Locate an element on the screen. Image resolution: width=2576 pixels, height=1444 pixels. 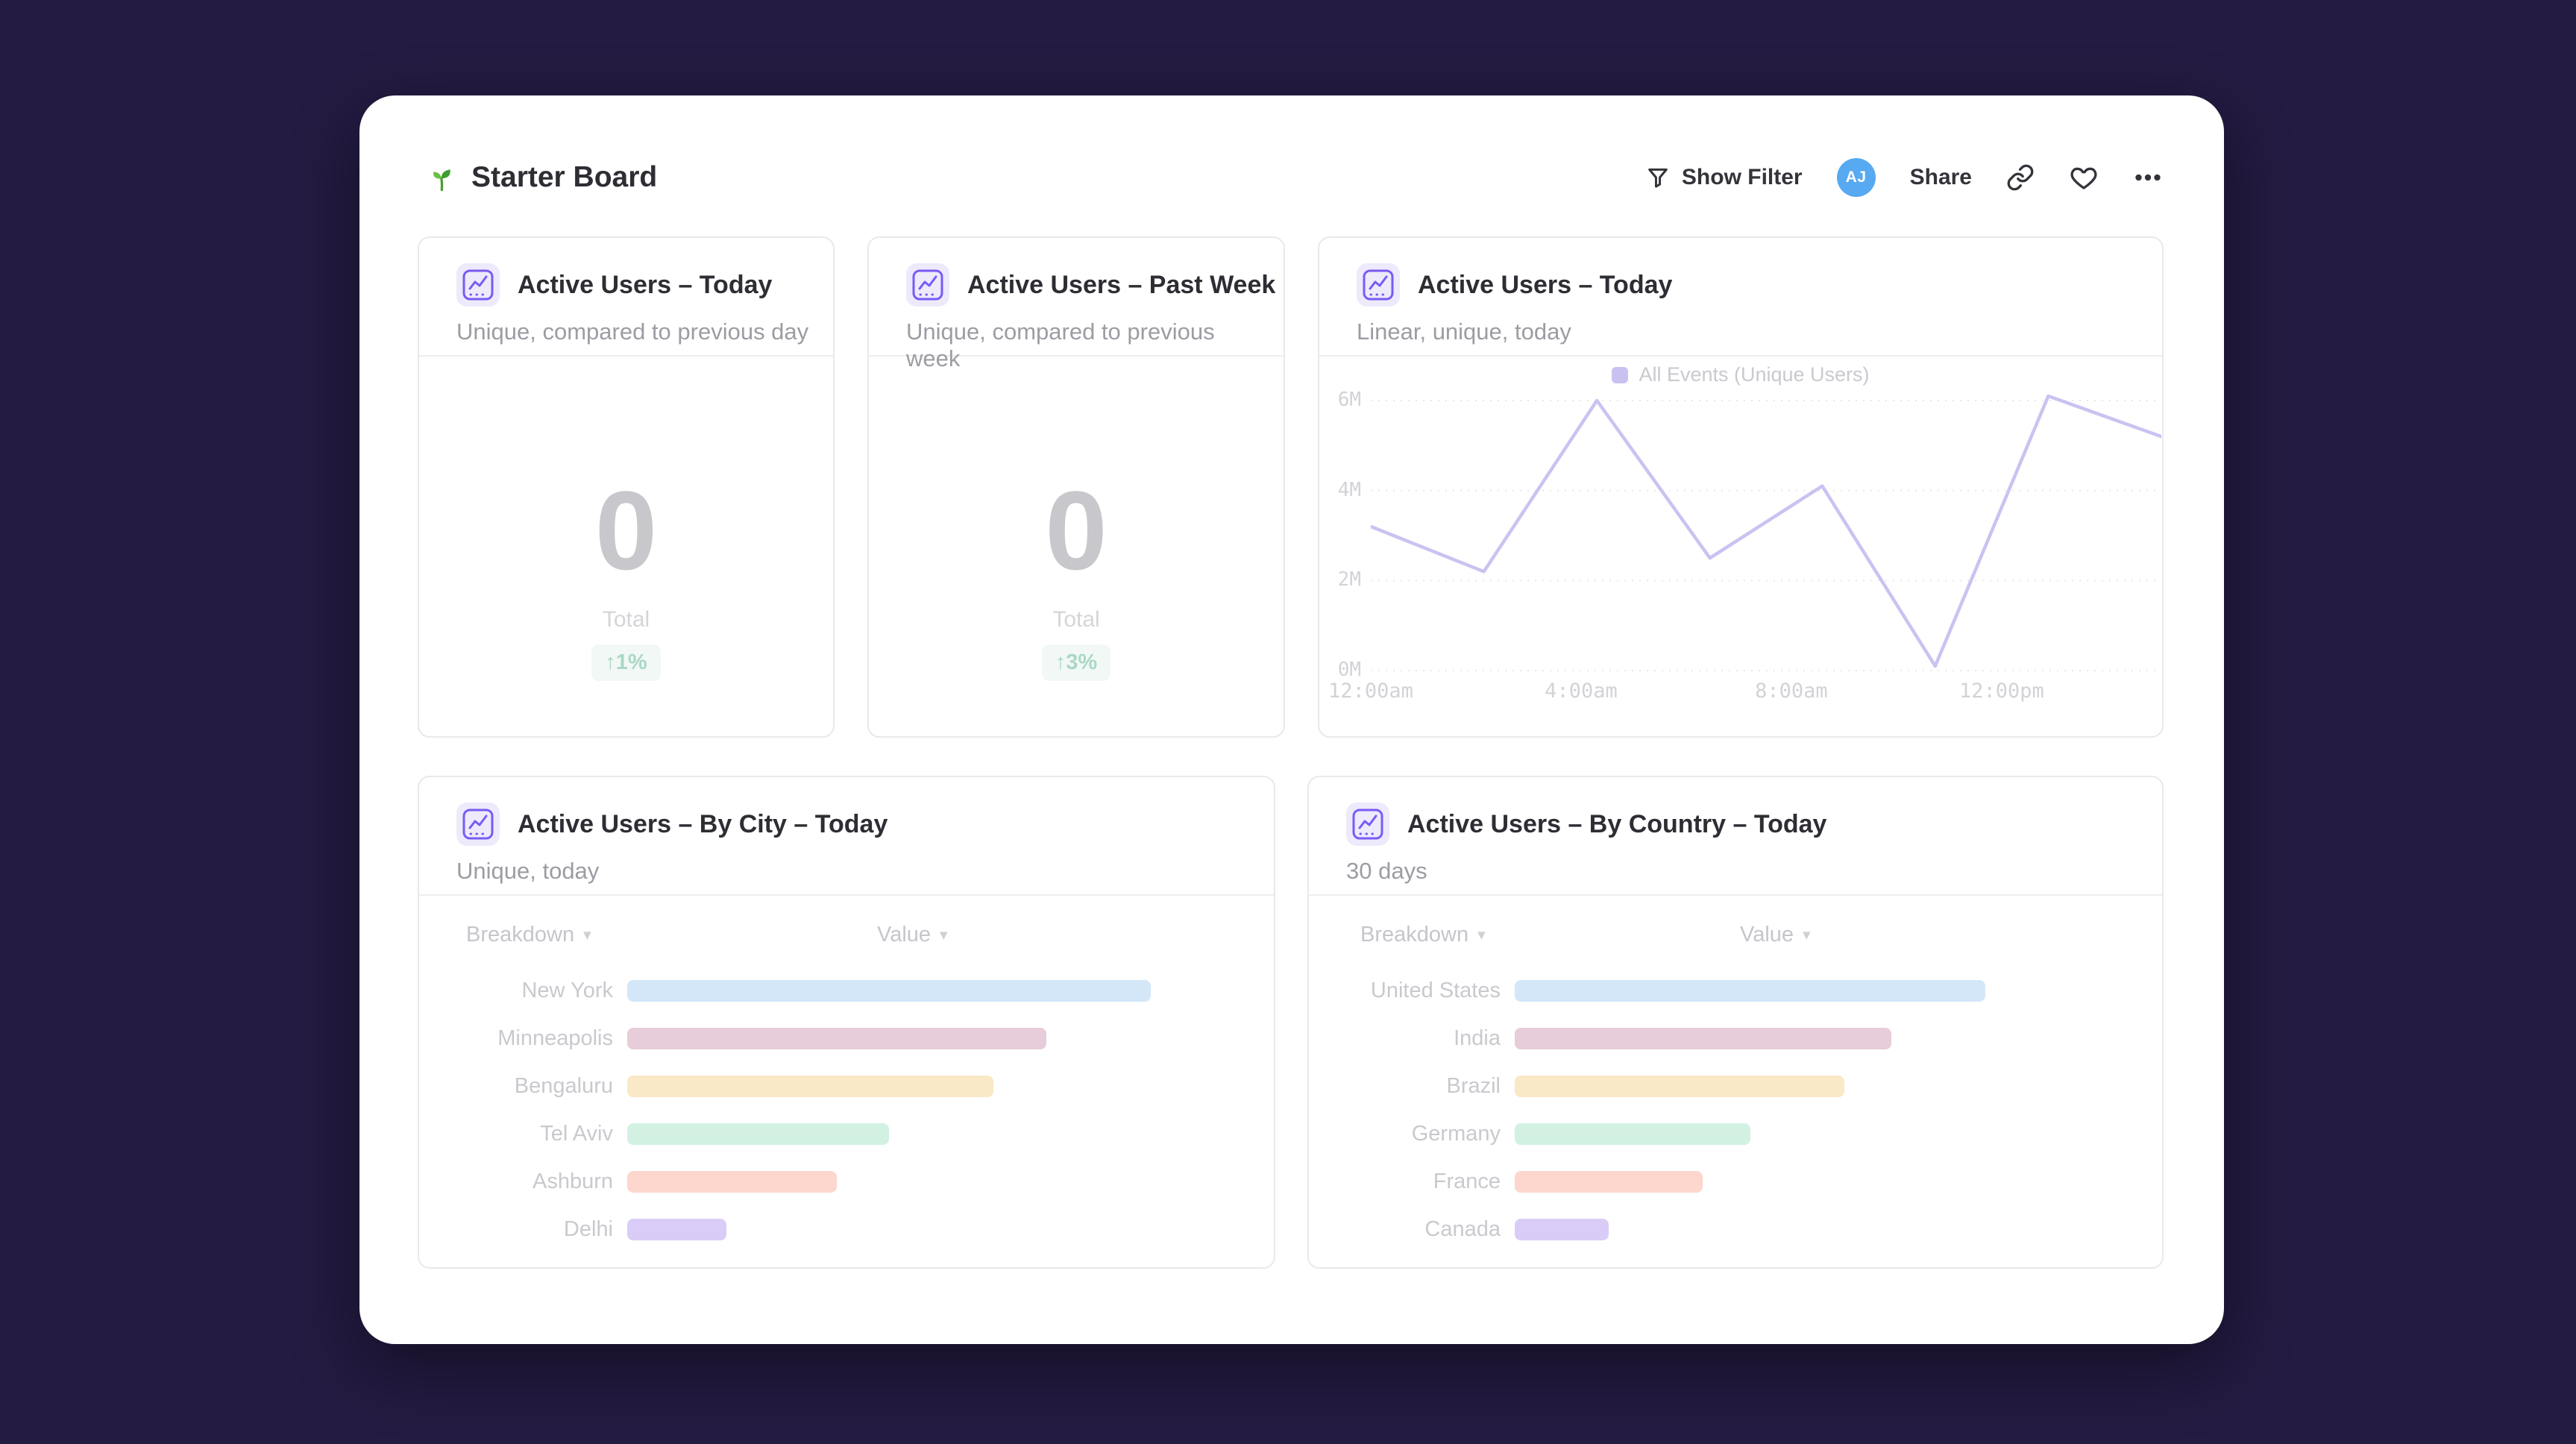
breakdown-row: Bengaluru is located at coordinates (847, 1086).